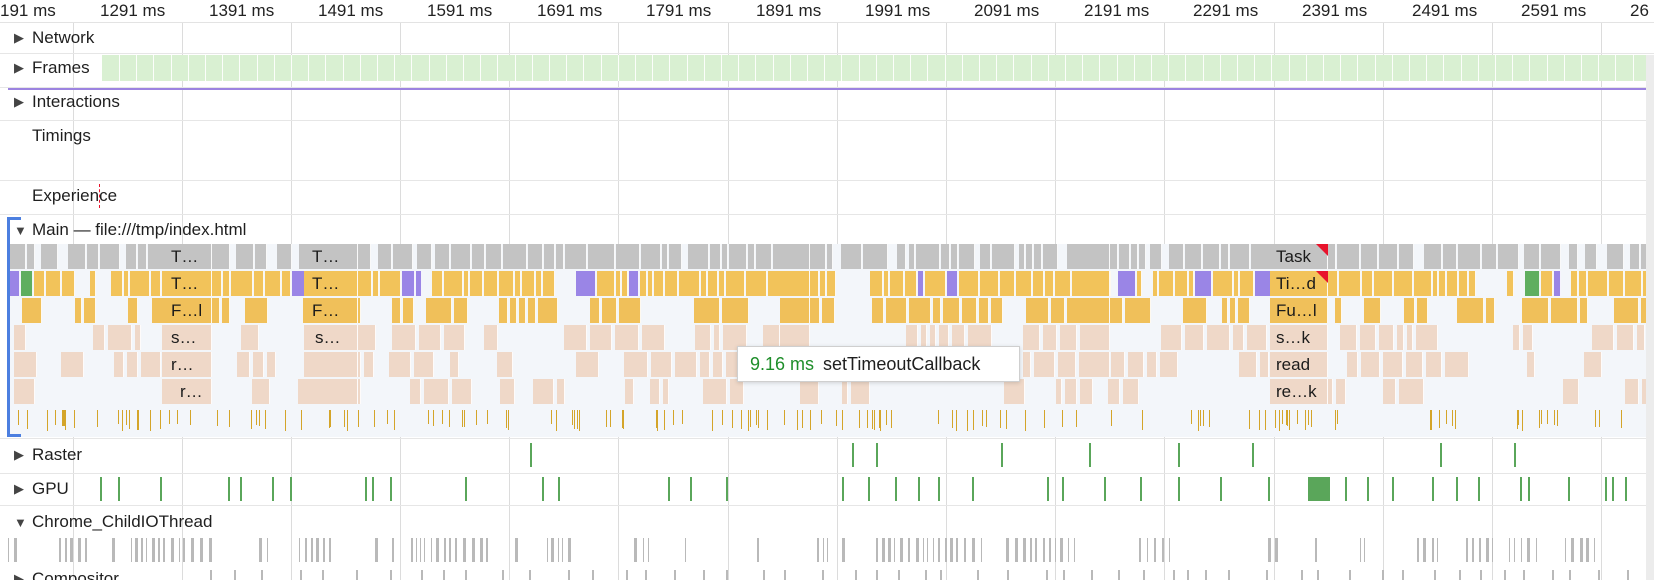  I want to click on io-thread-track-header: Chrome_ChildIOThread, so click(113, 522).